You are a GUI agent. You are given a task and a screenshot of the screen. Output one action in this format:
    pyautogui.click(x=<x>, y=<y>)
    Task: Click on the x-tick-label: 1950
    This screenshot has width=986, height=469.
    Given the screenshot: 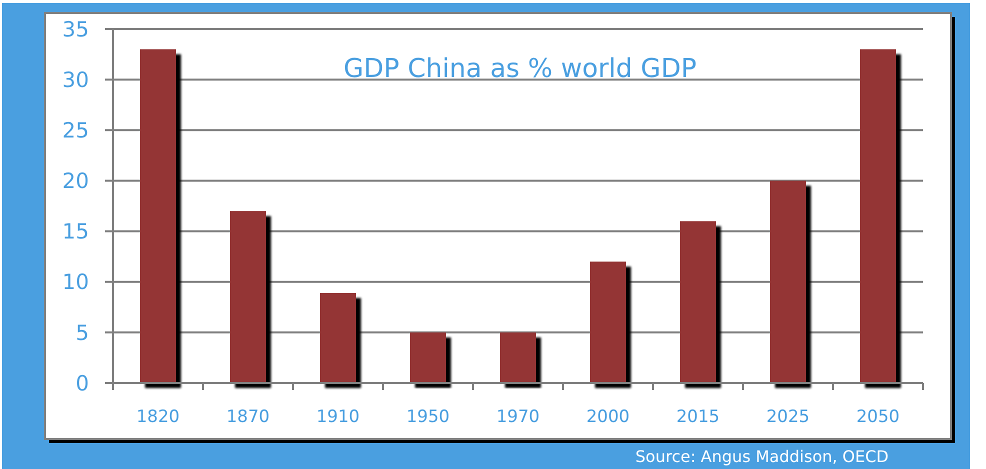 What is the action you would take?
    pyautogui.click(x=428, y=417)
    